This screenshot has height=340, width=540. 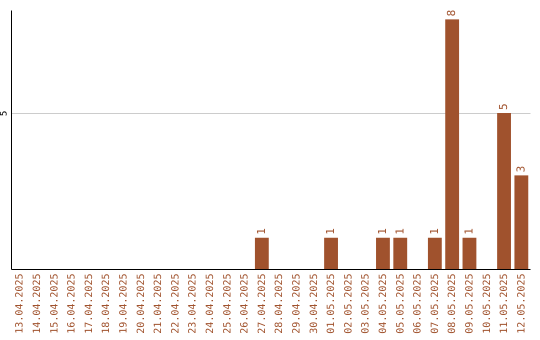 I want to click on x-tick-label: 02.05.2025, so click(x=348, y=304).